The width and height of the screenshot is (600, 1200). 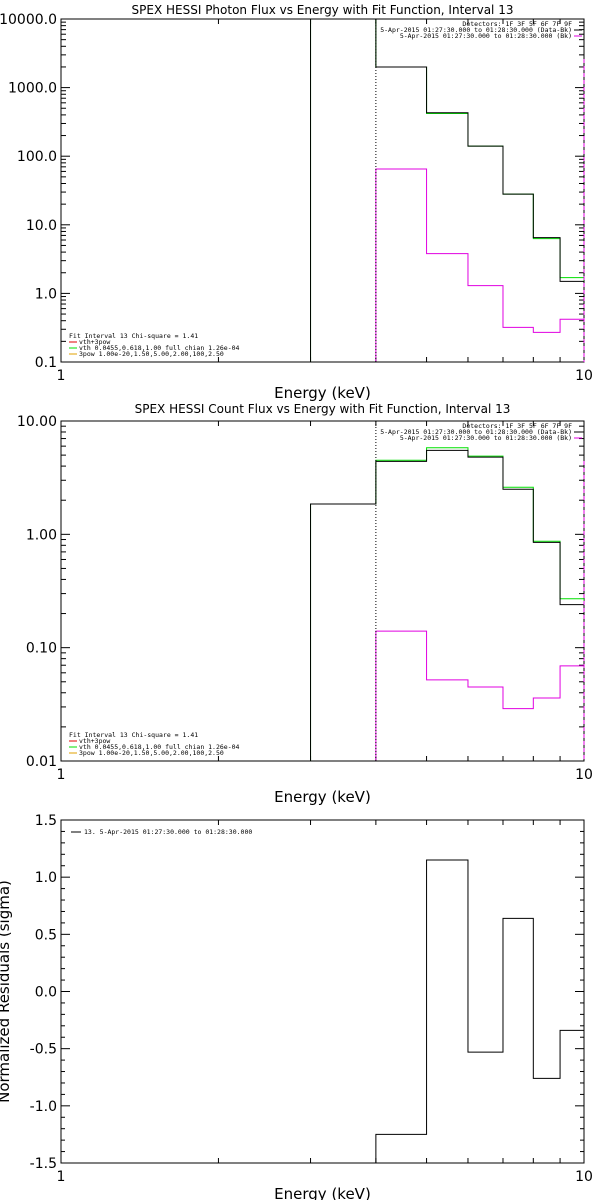 I want to click on y-tick-label: 10000.0, so click(x=28, y=20).